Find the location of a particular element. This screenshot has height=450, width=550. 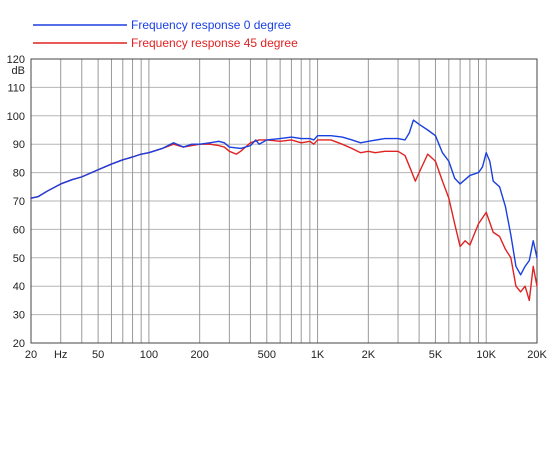

y-tick-label: 60 is located at coordinates (19, 230).